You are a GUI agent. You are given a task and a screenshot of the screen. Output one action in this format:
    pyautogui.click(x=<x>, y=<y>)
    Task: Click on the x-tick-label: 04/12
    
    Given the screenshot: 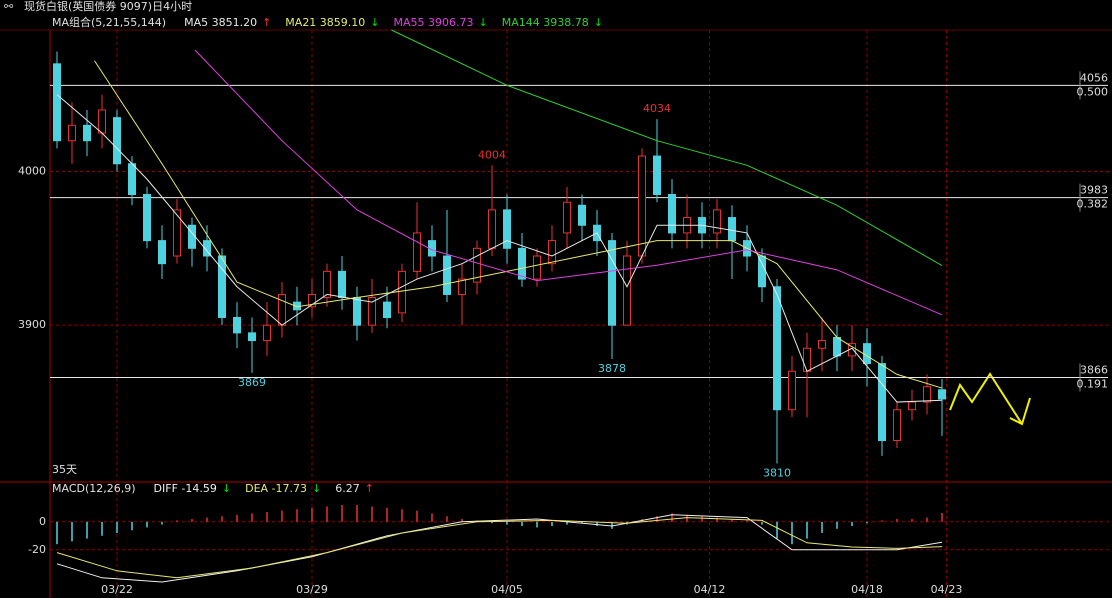 What is the action you would take?
    pyautogui.click(x=710, y=589)
    